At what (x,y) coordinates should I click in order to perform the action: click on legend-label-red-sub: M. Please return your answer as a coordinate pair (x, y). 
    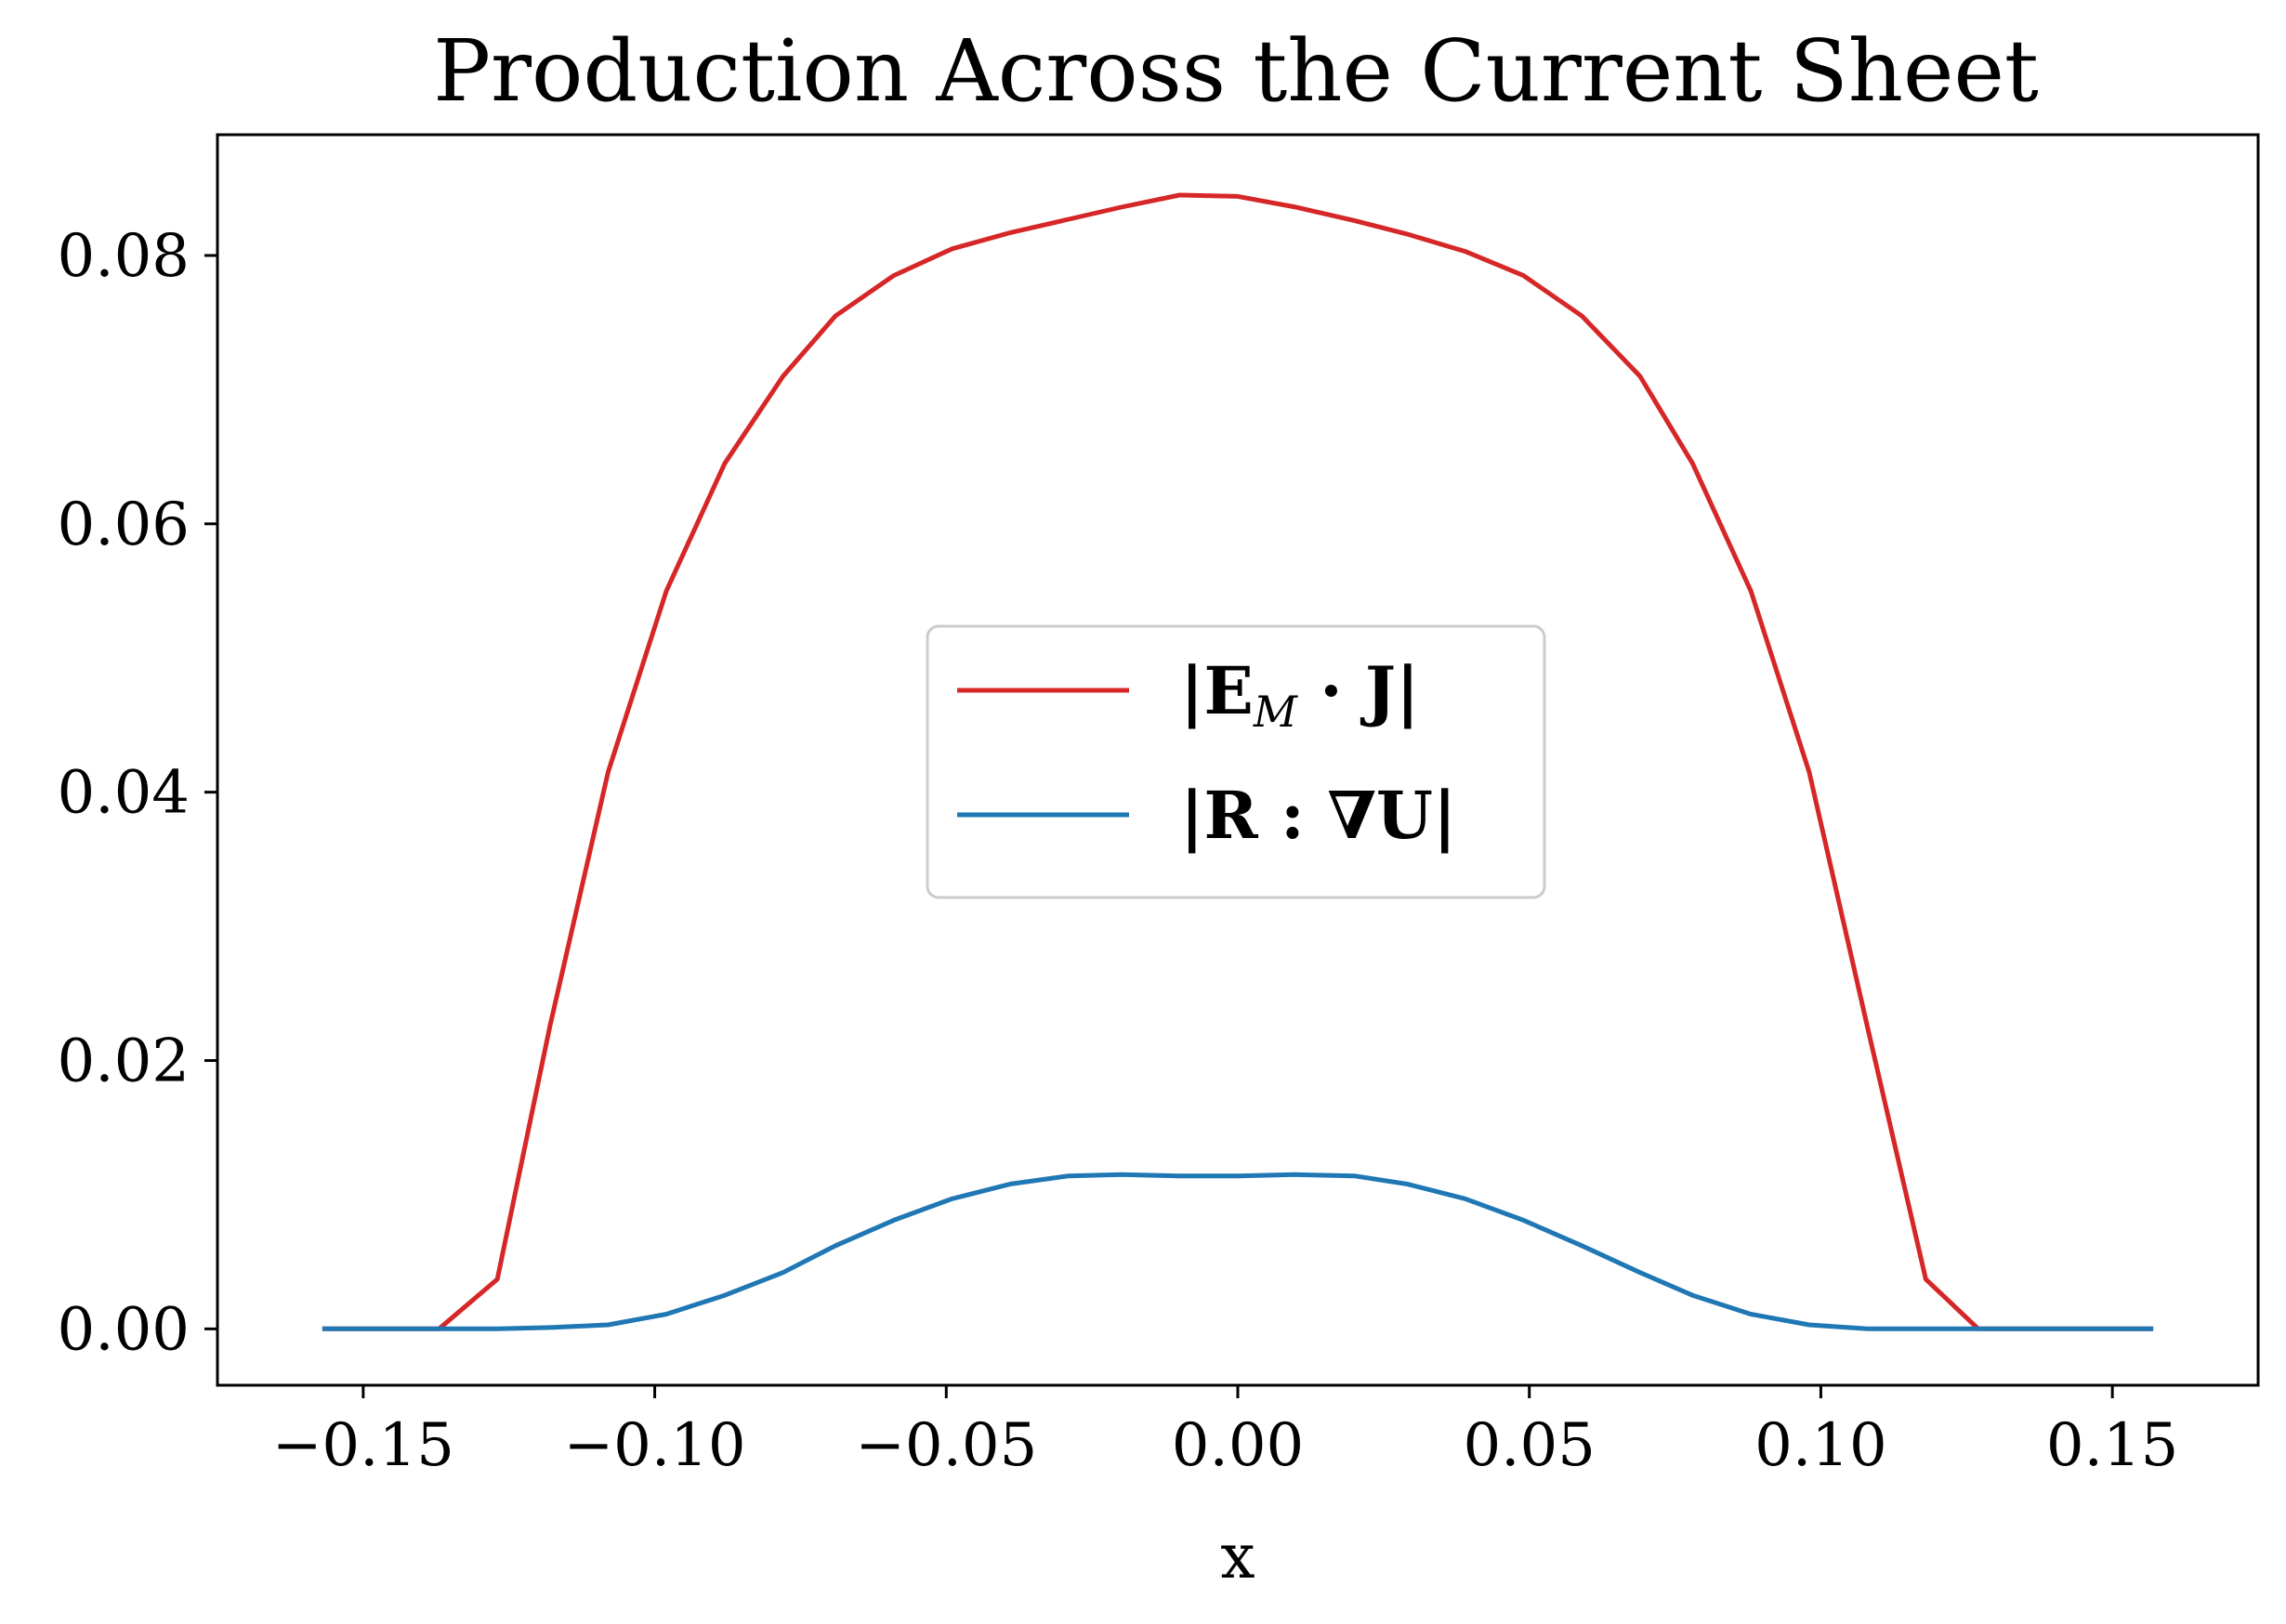
    Looking at the image, I should click on (1276, 712).